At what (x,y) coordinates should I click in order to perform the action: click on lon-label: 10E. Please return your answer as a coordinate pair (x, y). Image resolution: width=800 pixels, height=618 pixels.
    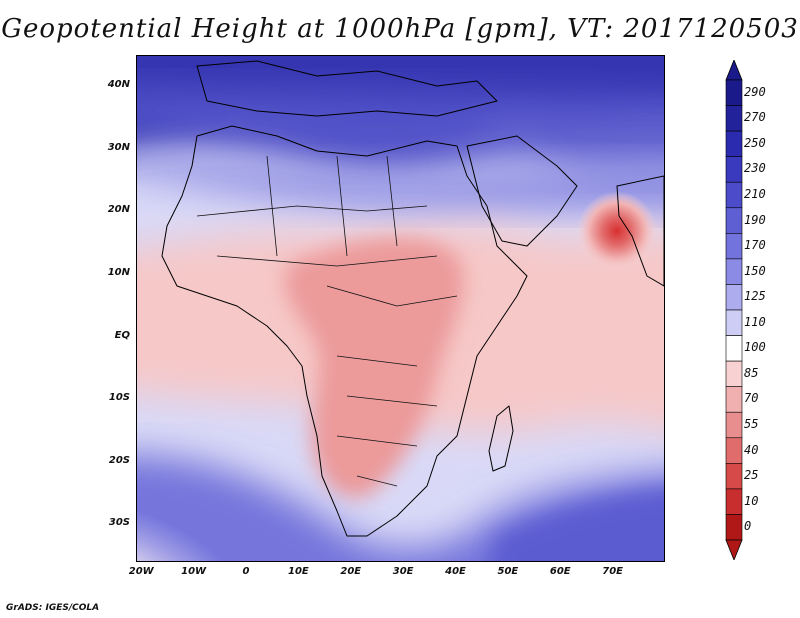
    Looking at the image, I should click on (298, 571).